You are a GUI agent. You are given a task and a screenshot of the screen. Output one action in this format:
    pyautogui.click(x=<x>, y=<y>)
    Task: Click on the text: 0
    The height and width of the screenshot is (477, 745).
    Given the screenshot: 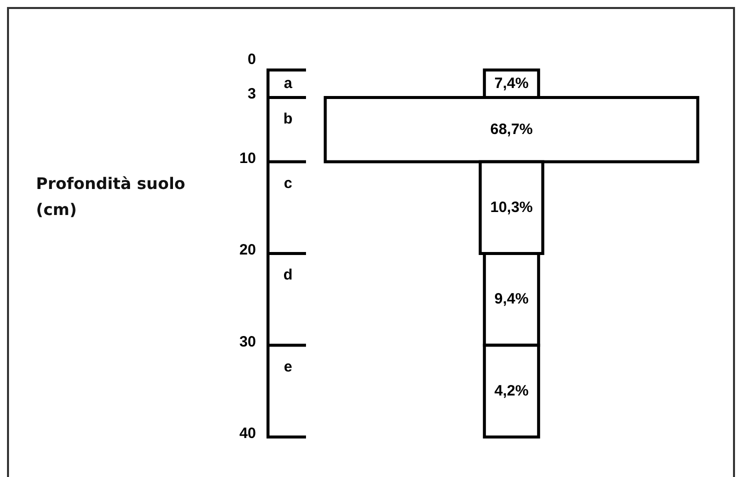 What is the action you would take?
    pyautogui.click(x=252, y=59)
    